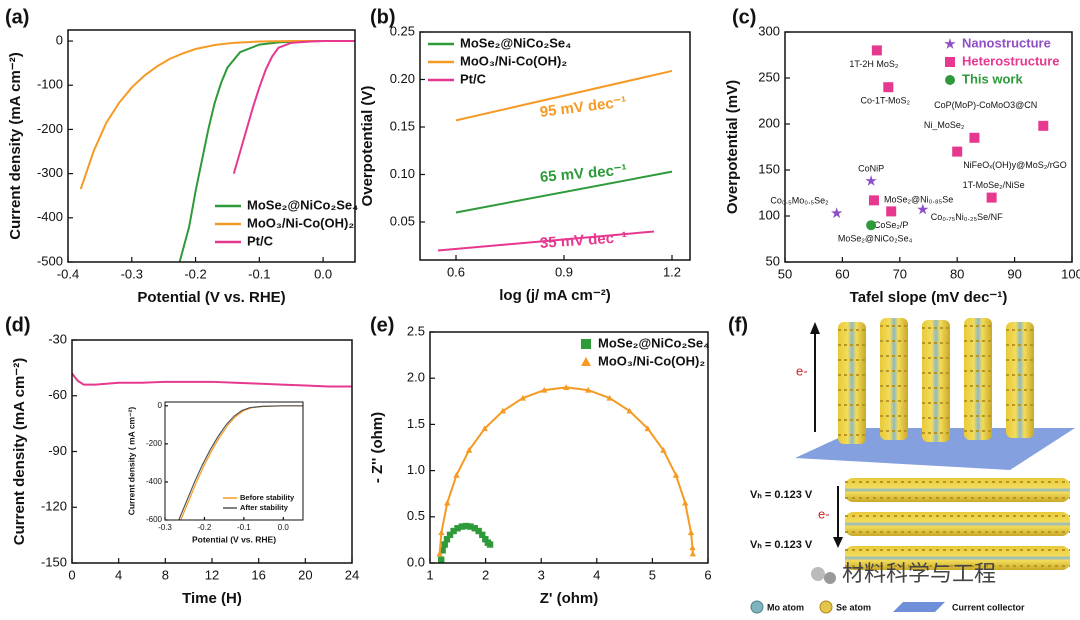  I want to click on point-label: NiFeOₓ(OH)y@MoS₂/rGO, so click(1015, 165).